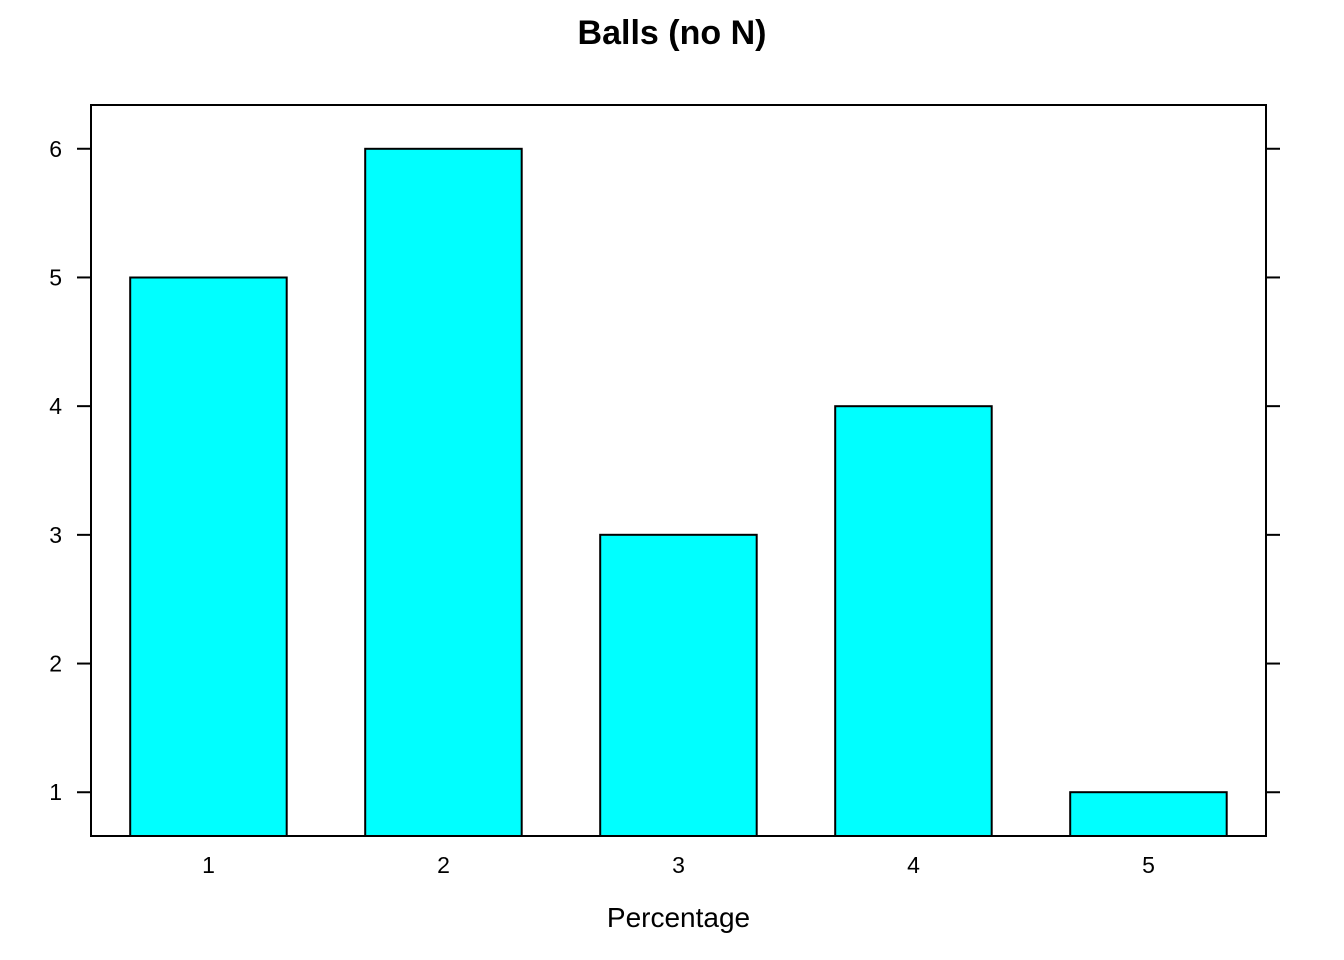  What do you see at coordinates (55, 406) in the screenshot?
I see `y-tick-label-4: 4` at bounding box center [55, 406].